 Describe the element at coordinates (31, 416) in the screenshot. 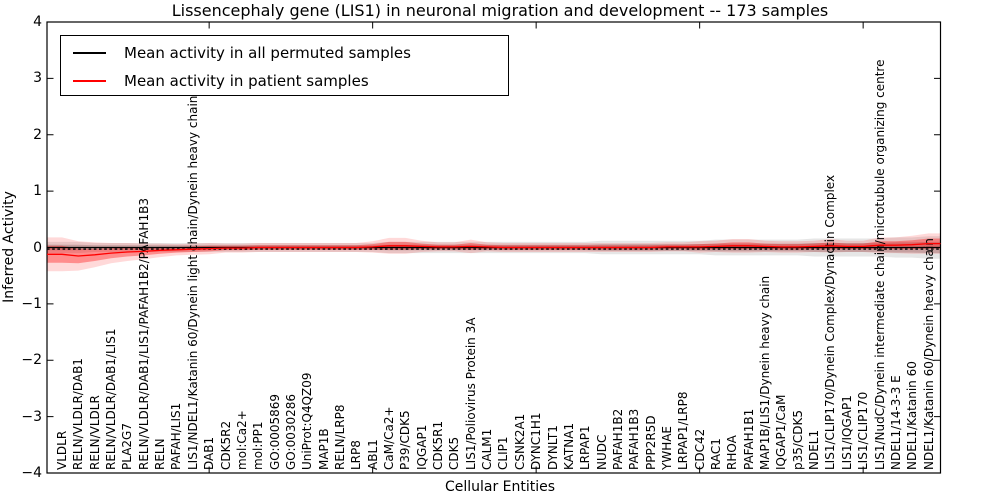

I see `y-tick-label: −3` at that location.